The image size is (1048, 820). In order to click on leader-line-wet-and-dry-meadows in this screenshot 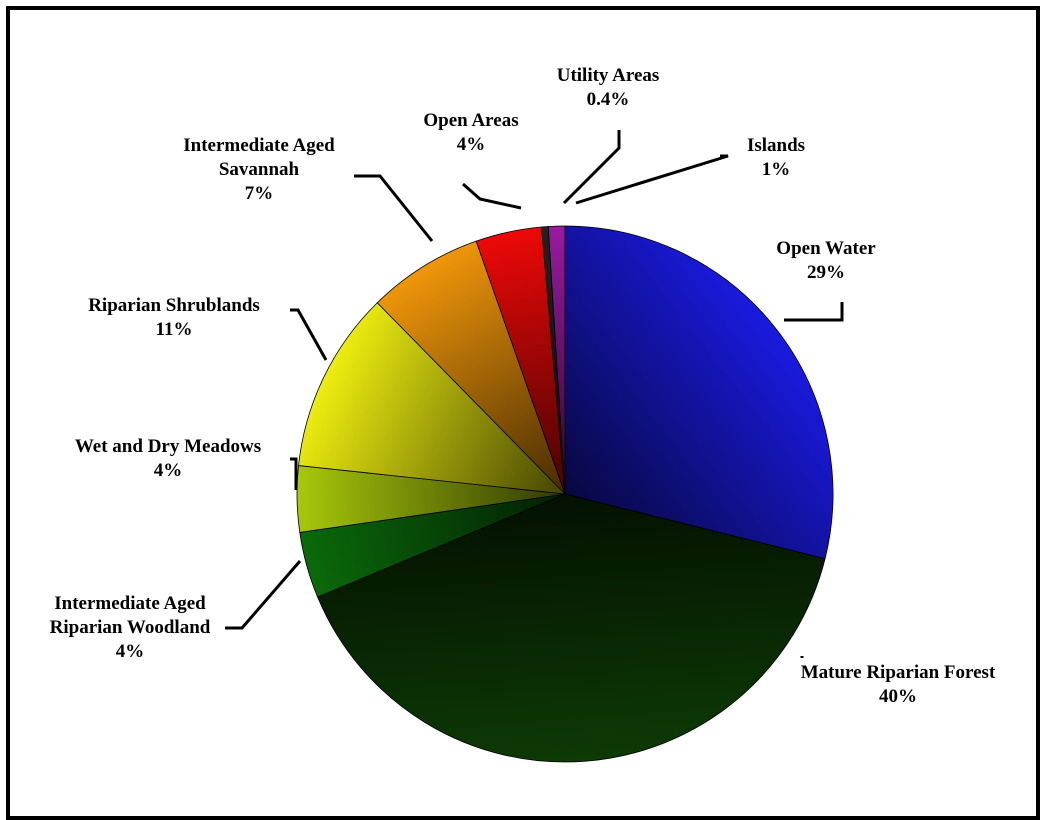, I will do `click(294, 473)`.